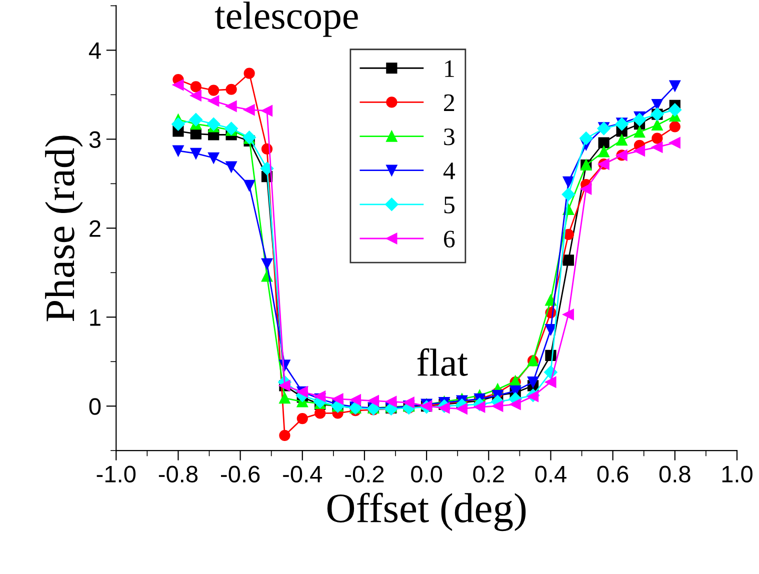 This screenshot has height=574, width=759. What do you see at coordinates (449, 137) in the screenshot?
I see `legend-label: 3` at bounding box center [449, 137].